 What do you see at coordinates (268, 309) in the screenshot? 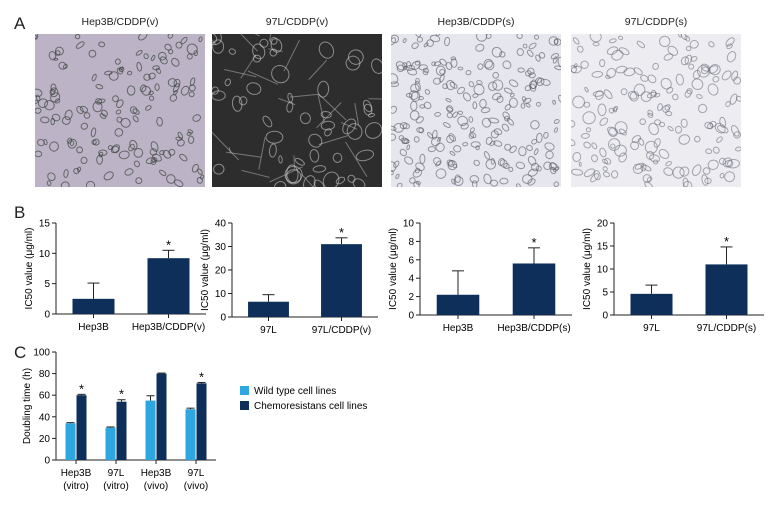
I see `bar` at bounding box center [268, 309].